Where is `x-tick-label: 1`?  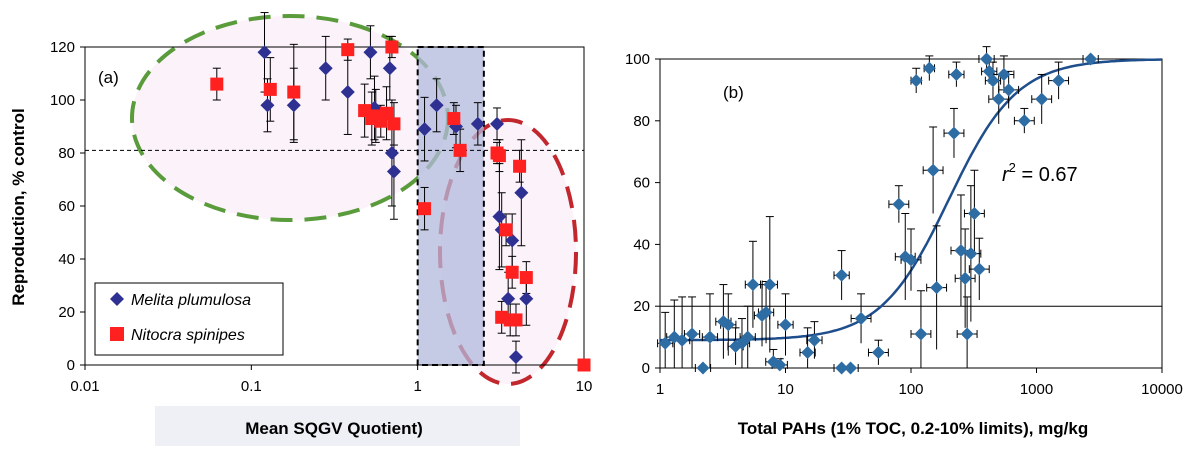 x-tick-label: 1 is located at coordinates (660, 389).